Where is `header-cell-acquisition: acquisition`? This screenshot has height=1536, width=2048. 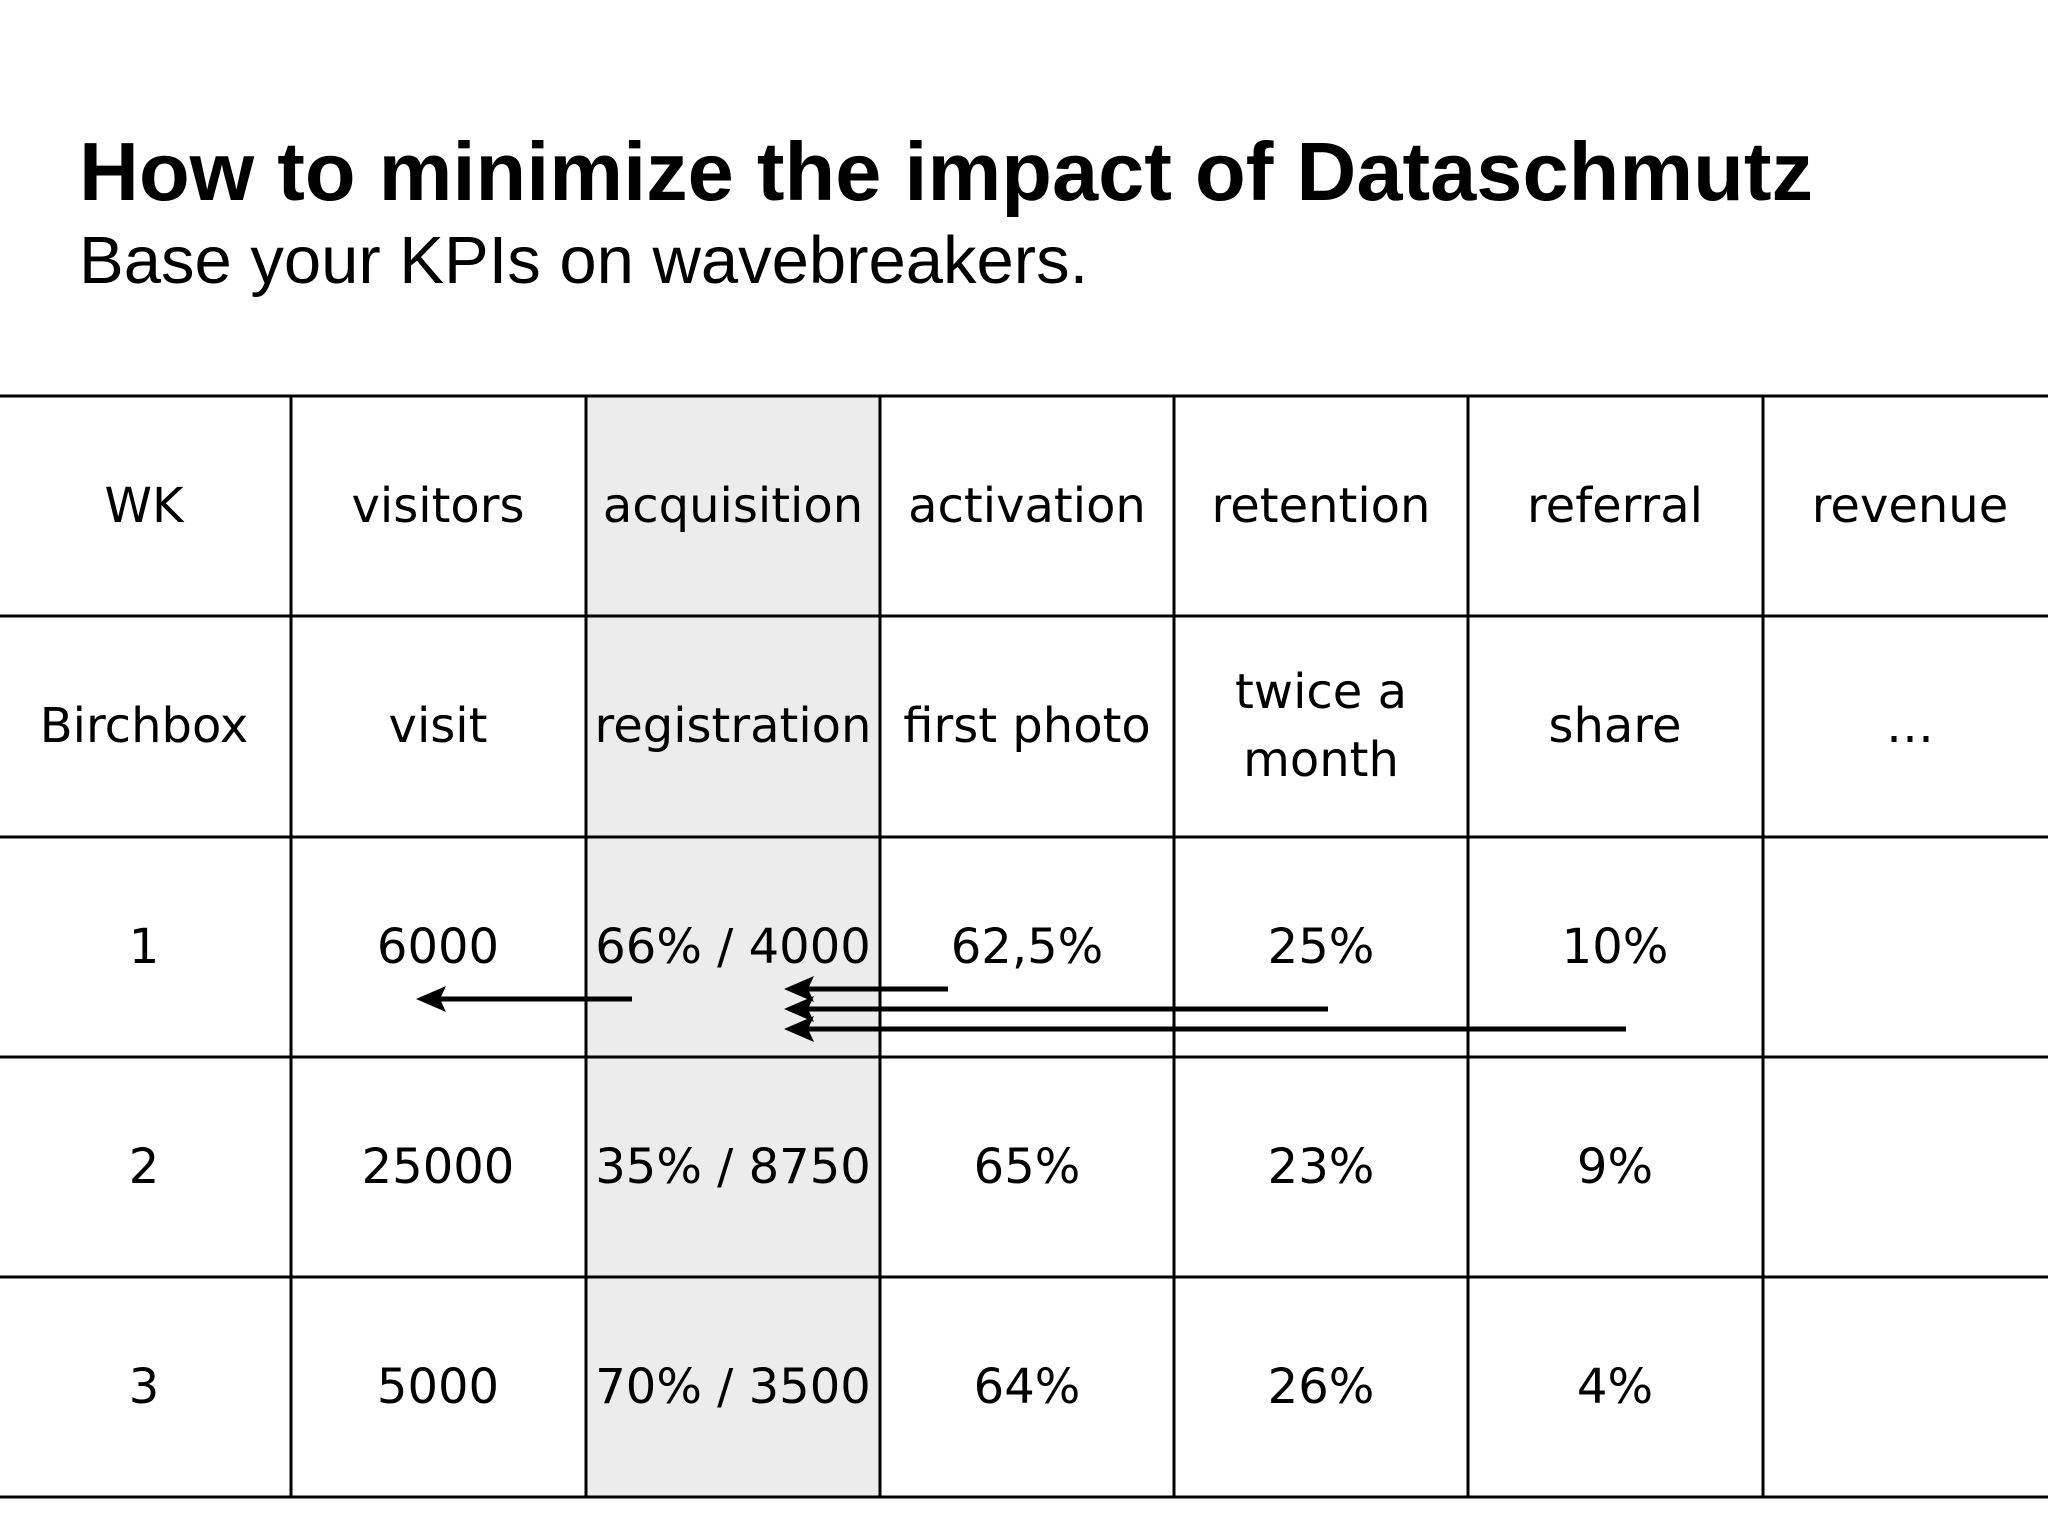
header-cell-acquisition: acquisition is located at coordinates (733, 506).